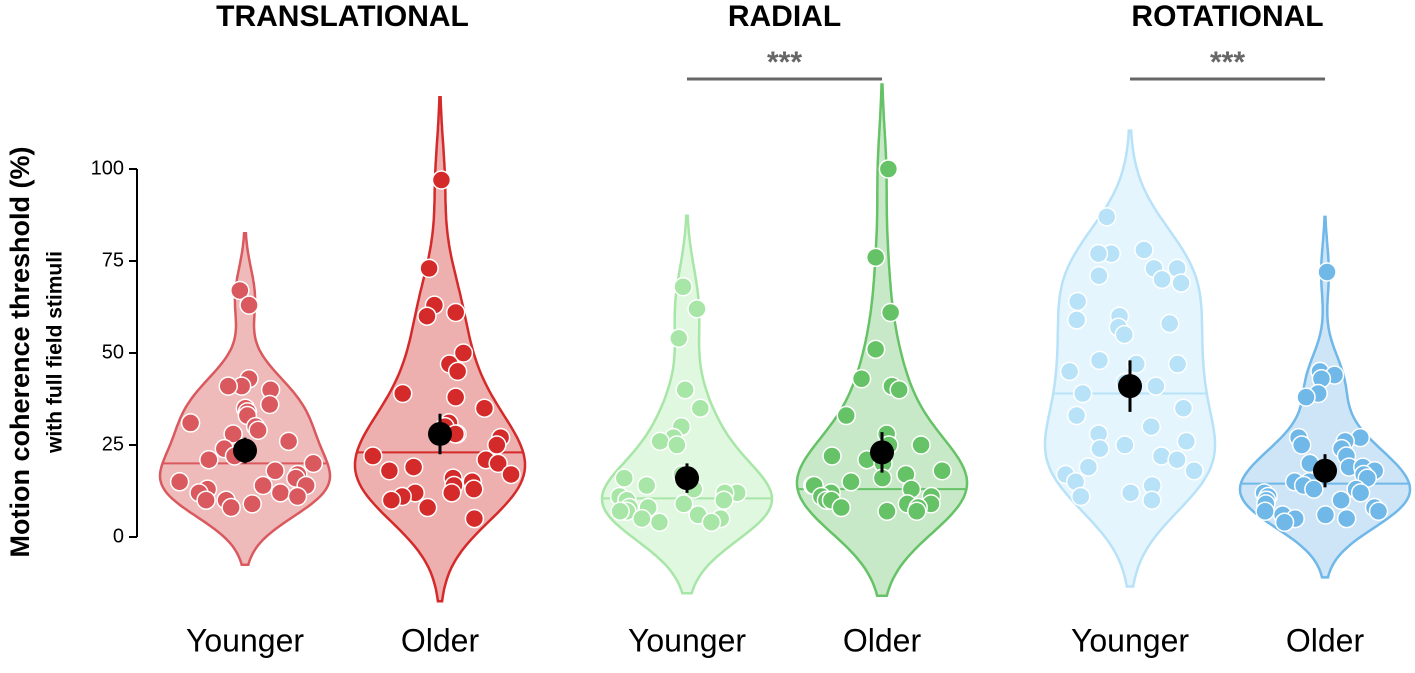  Describe the element at coordinates (107, 168) in the screenshot. I see `y-tick-label: 100` at that location.